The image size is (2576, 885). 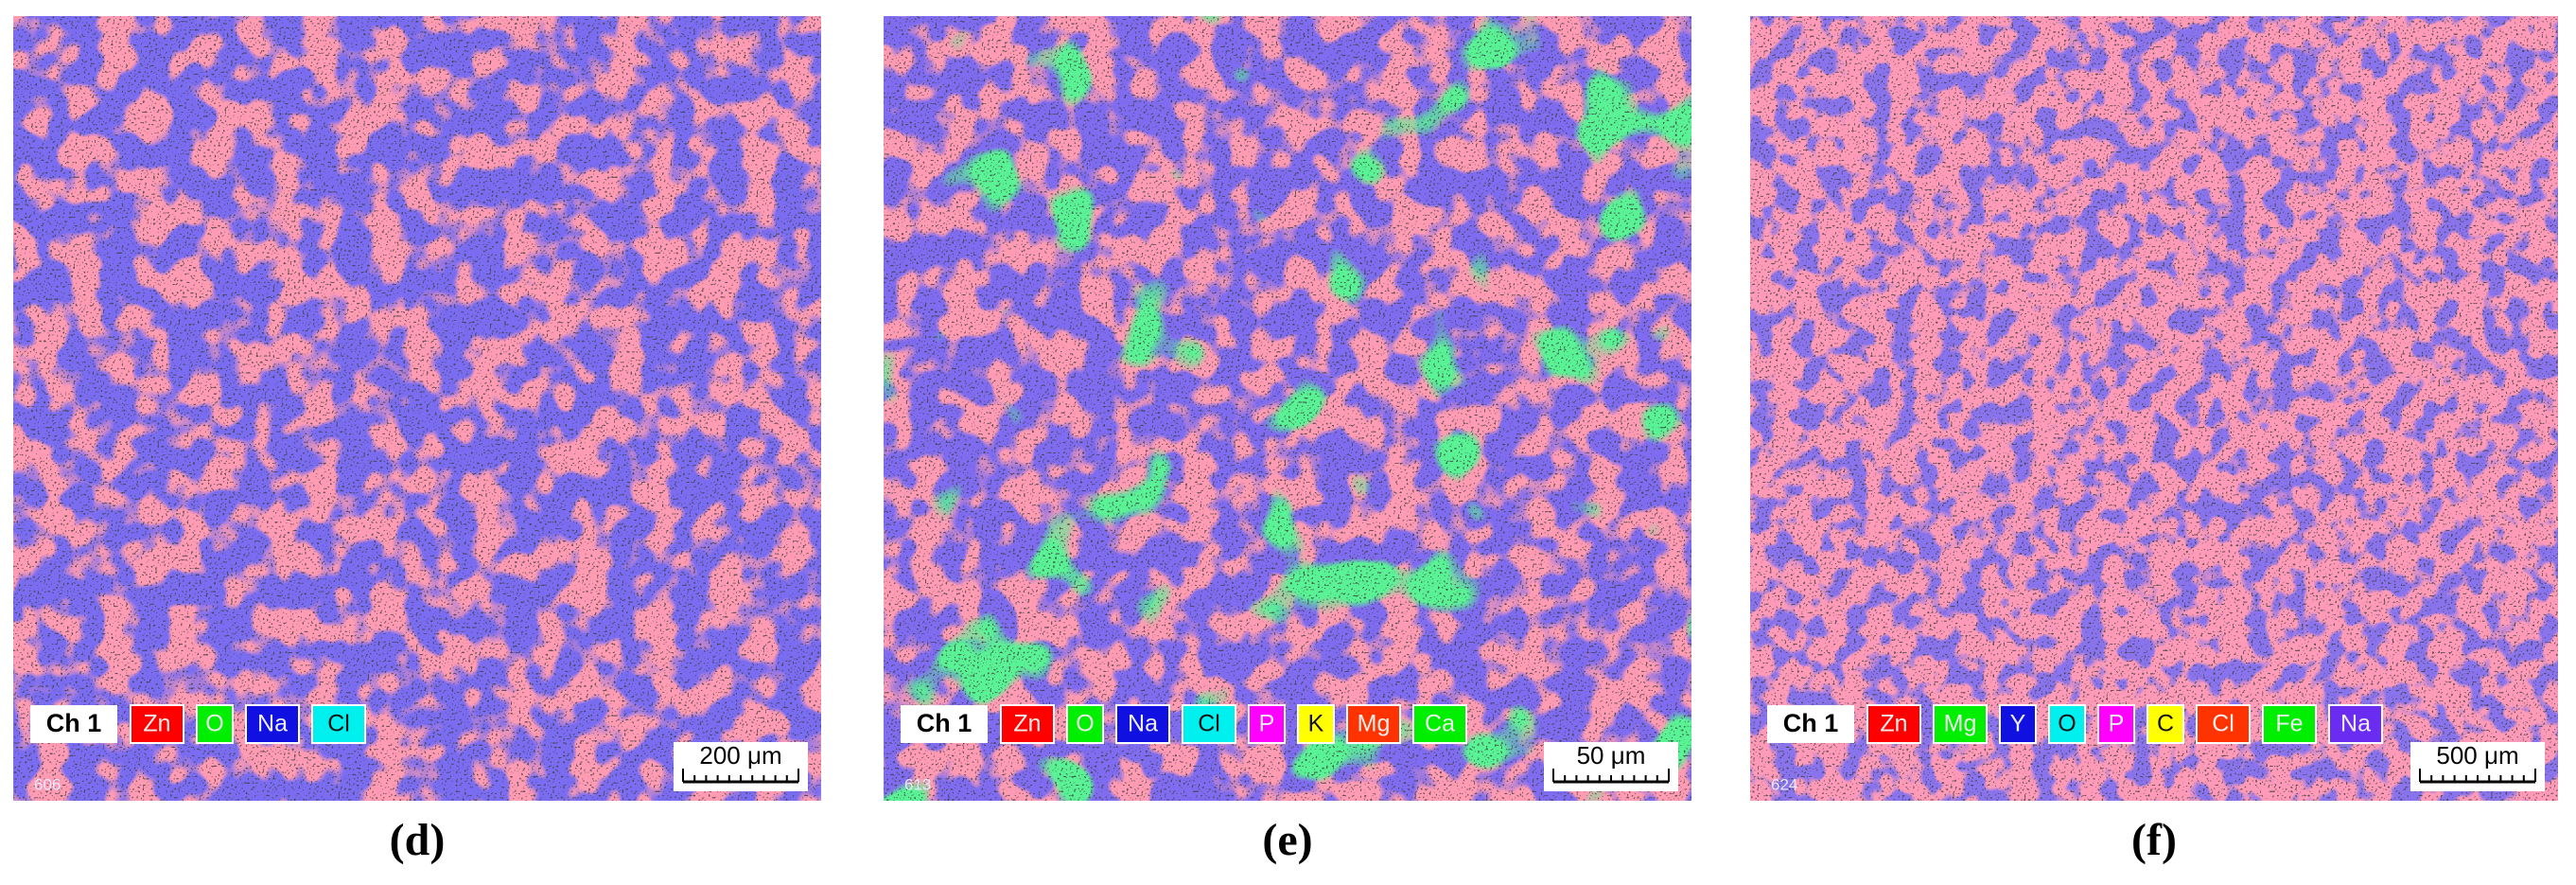 I want to click on panel-caption: (d), so click(x=418, y=840).